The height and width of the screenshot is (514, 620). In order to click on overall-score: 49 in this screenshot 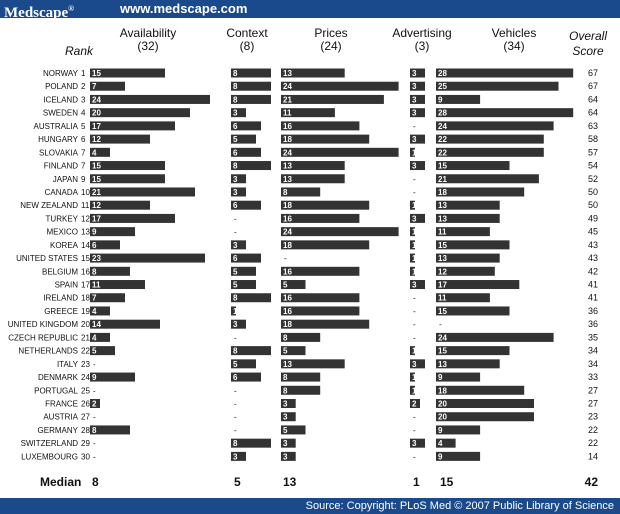, I will do `click(593, 218)`.